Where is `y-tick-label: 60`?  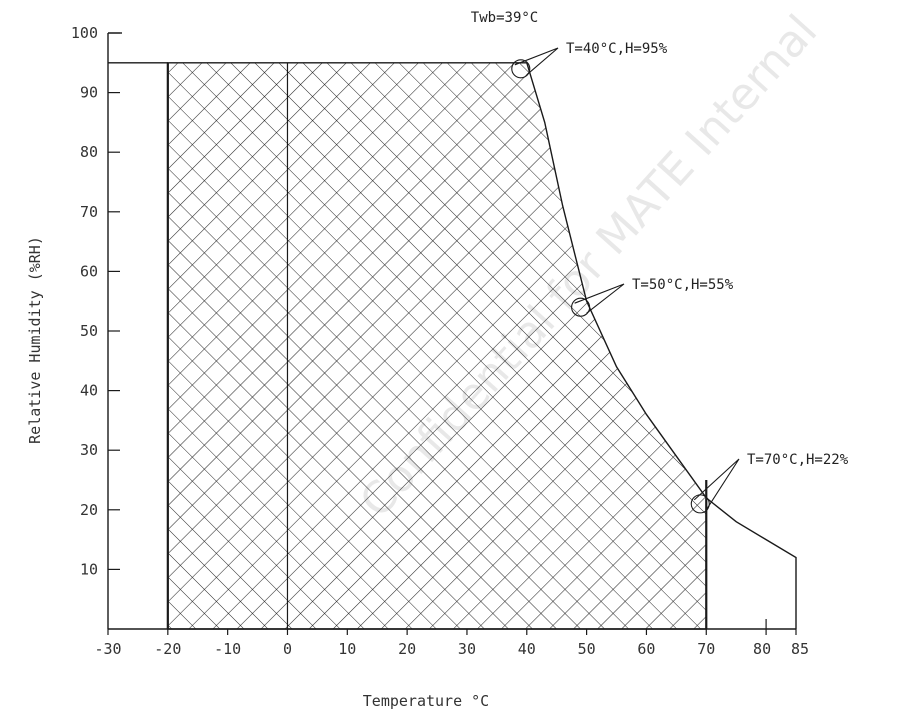
y-tick-label: 60 is located at coordinates (89, 271).